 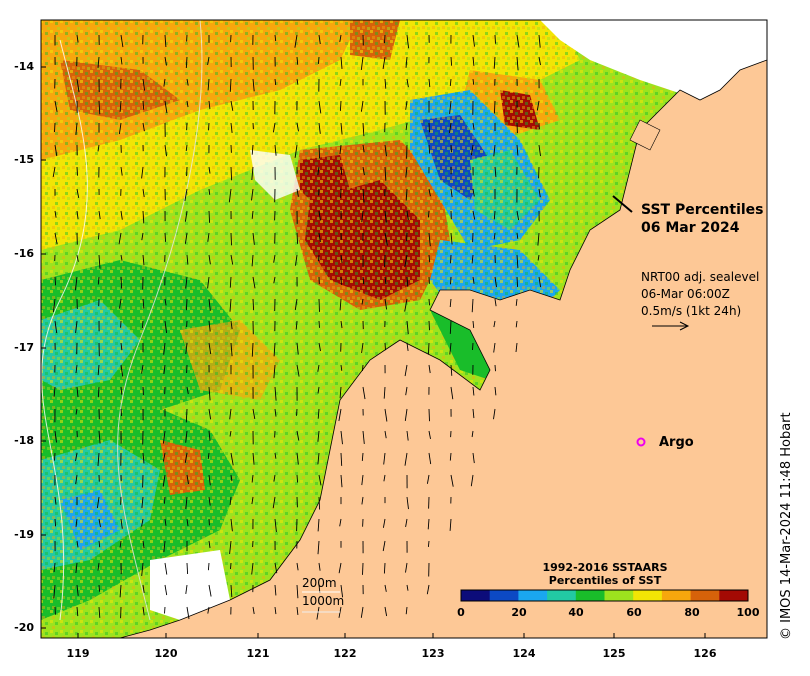 I want to click on y-tick-label: -16, so click(x=19, y=253).